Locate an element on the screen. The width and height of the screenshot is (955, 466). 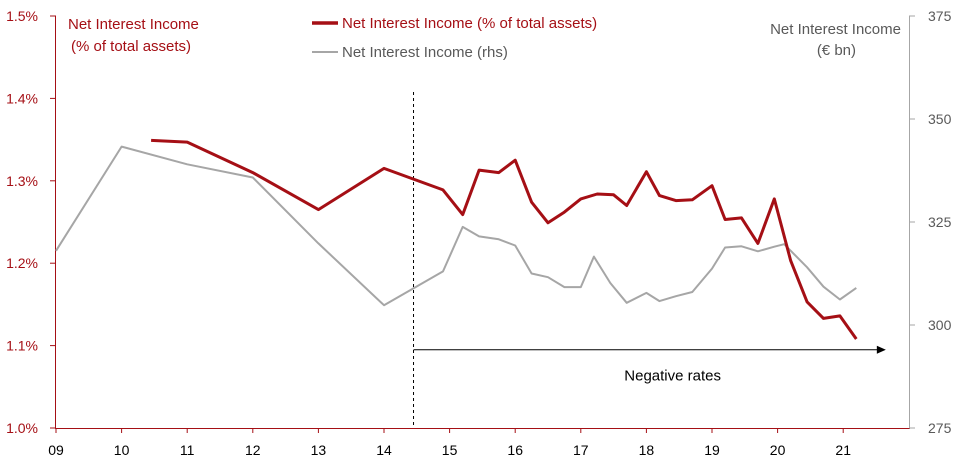
x-tick-group: 09 10 11 12 13 14 15 16 17 18 19 20 21 is located at coordinates (449, 443).